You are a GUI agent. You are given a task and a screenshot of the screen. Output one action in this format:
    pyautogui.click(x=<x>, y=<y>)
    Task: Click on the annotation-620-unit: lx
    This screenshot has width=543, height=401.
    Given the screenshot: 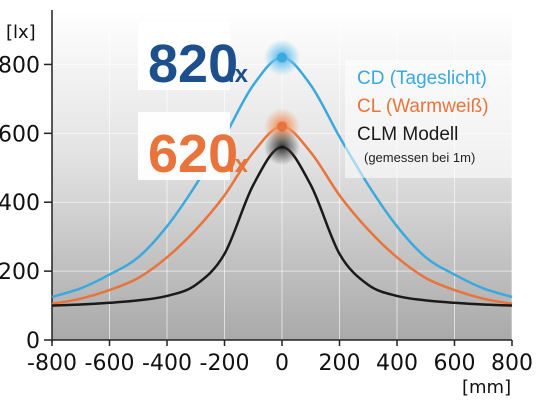 What is the action you would take?
    pyautogui.click(x=238, y=164)
    